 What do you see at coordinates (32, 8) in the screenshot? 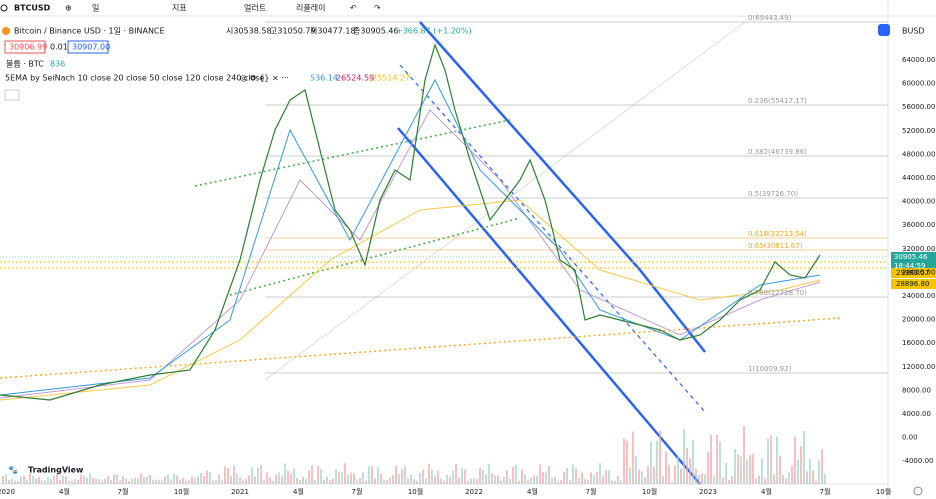
I see `symbol: BTCUSD` at bounding box center [32, 8].